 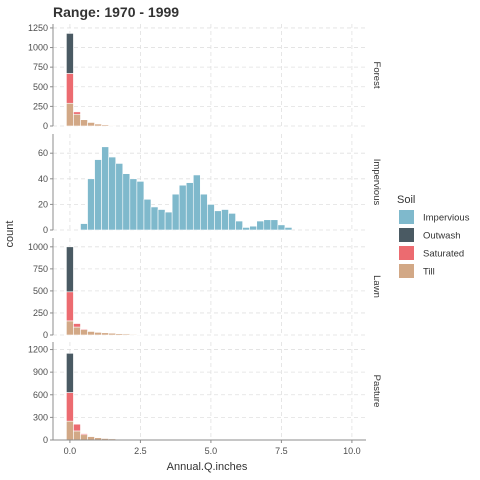 I want to click on x-axis-title: Annual.Q.inches, so click(x=207, y=467).